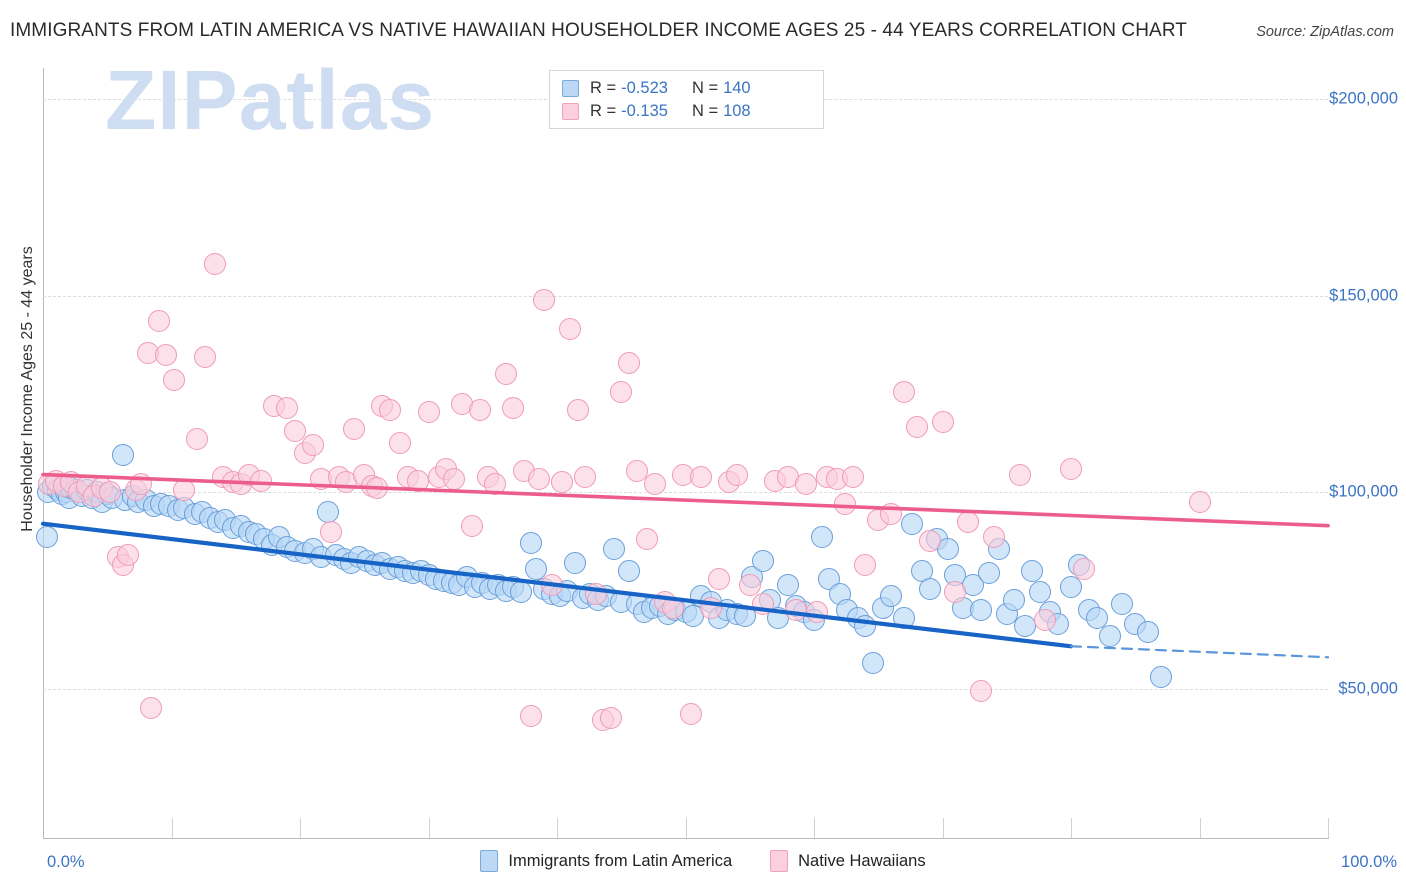 The height and width of the screenshot is (892, 1406). What do you see at coordinates (687, 111) in the screenshot?
I see `correlation-row-pink: R = -0.135 N = 108` at bounding box center [687, 111].